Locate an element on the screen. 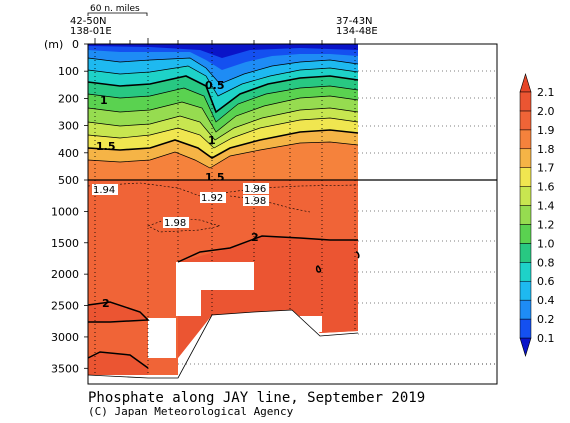 The width and height of the screenshot is (570, 423). right-station-lat: 37-43N is located at coordinates (354, 21).